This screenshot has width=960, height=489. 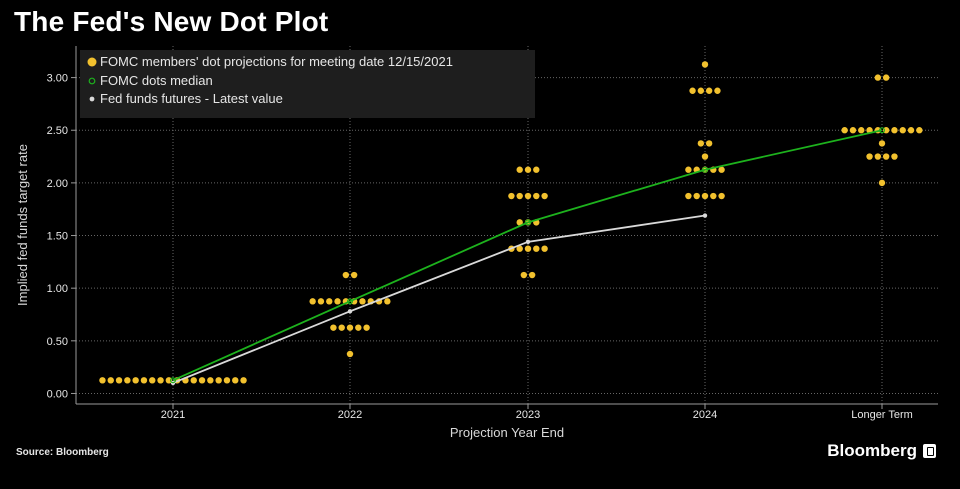 I want to click on x-tick-labels: 2021 2022 2023 2024 Longer Term, so click(x=537, y=415).